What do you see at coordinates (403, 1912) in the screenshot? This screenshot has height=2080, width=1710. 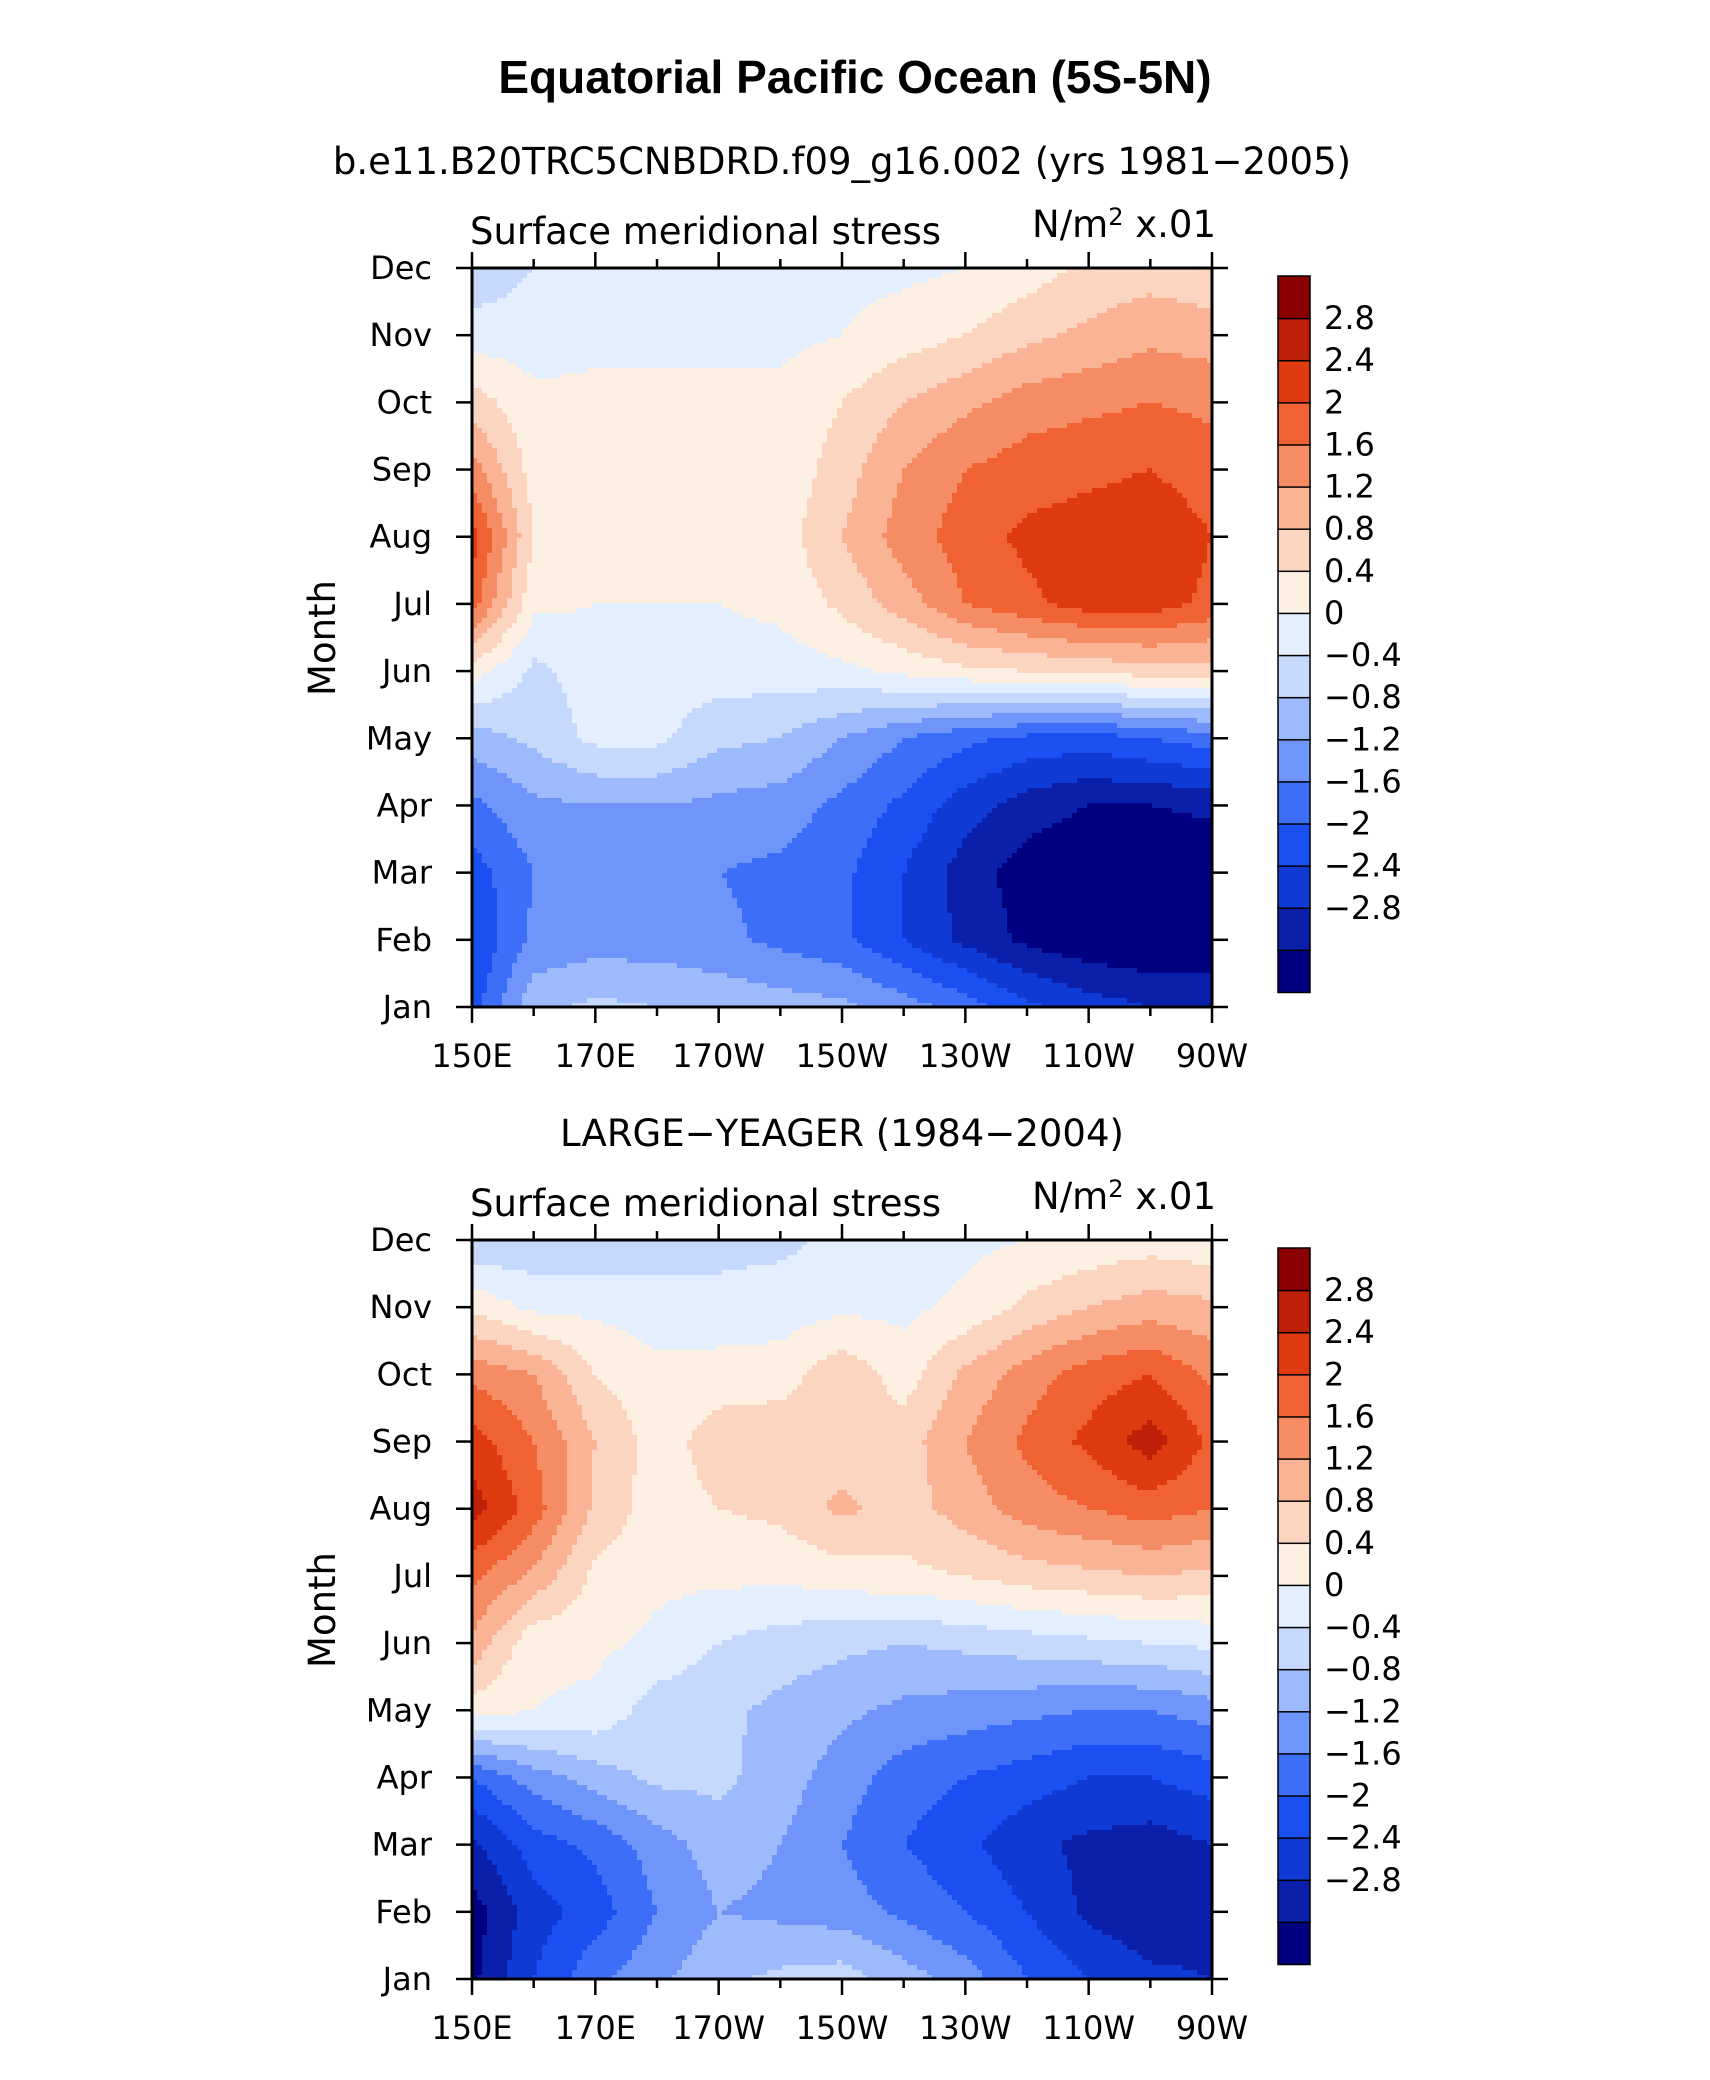 I see `y-tick-label: Feb` at bounding box center [403, 1912].